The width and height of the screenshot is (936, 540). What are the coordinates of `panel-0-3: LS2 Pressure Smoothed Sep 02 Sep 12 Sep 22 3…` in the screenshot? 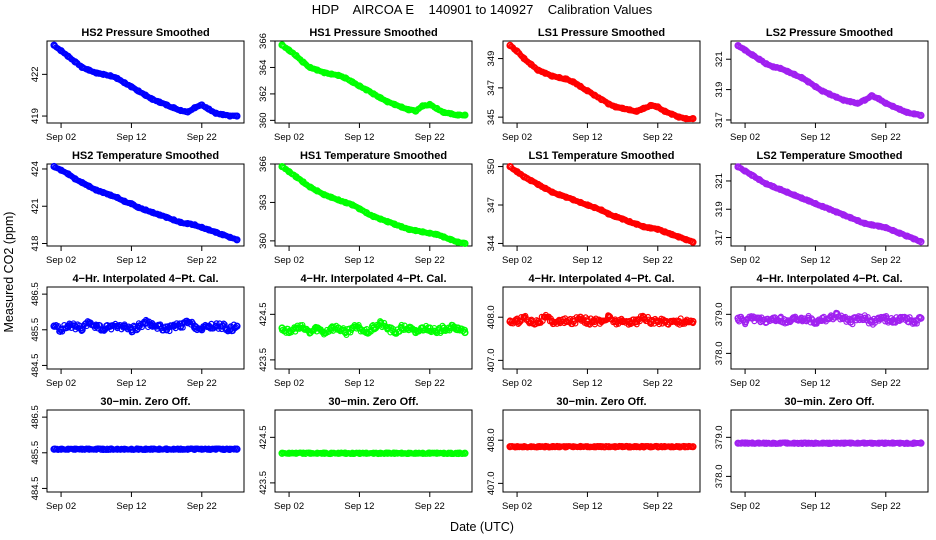 It's located at (821, 85).